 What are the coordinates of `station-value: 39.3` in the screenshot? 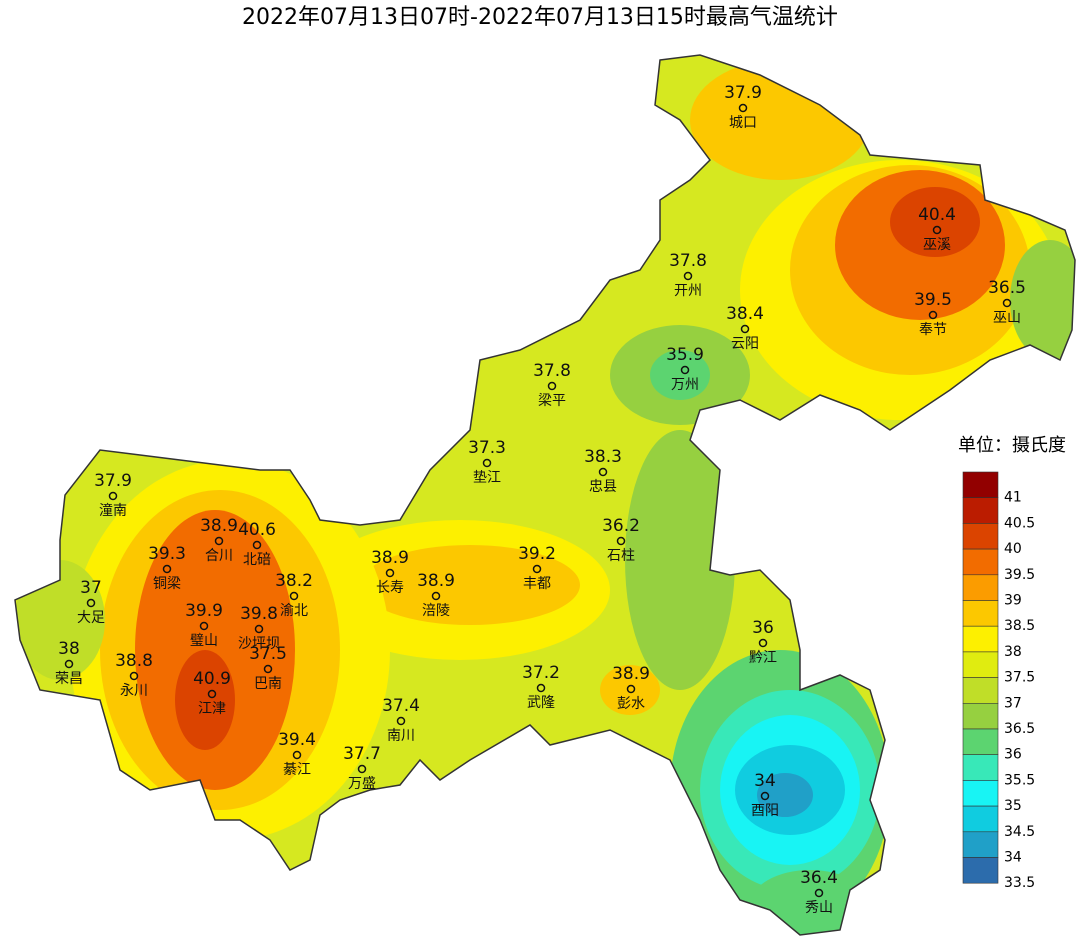 It's located at (167, 554).